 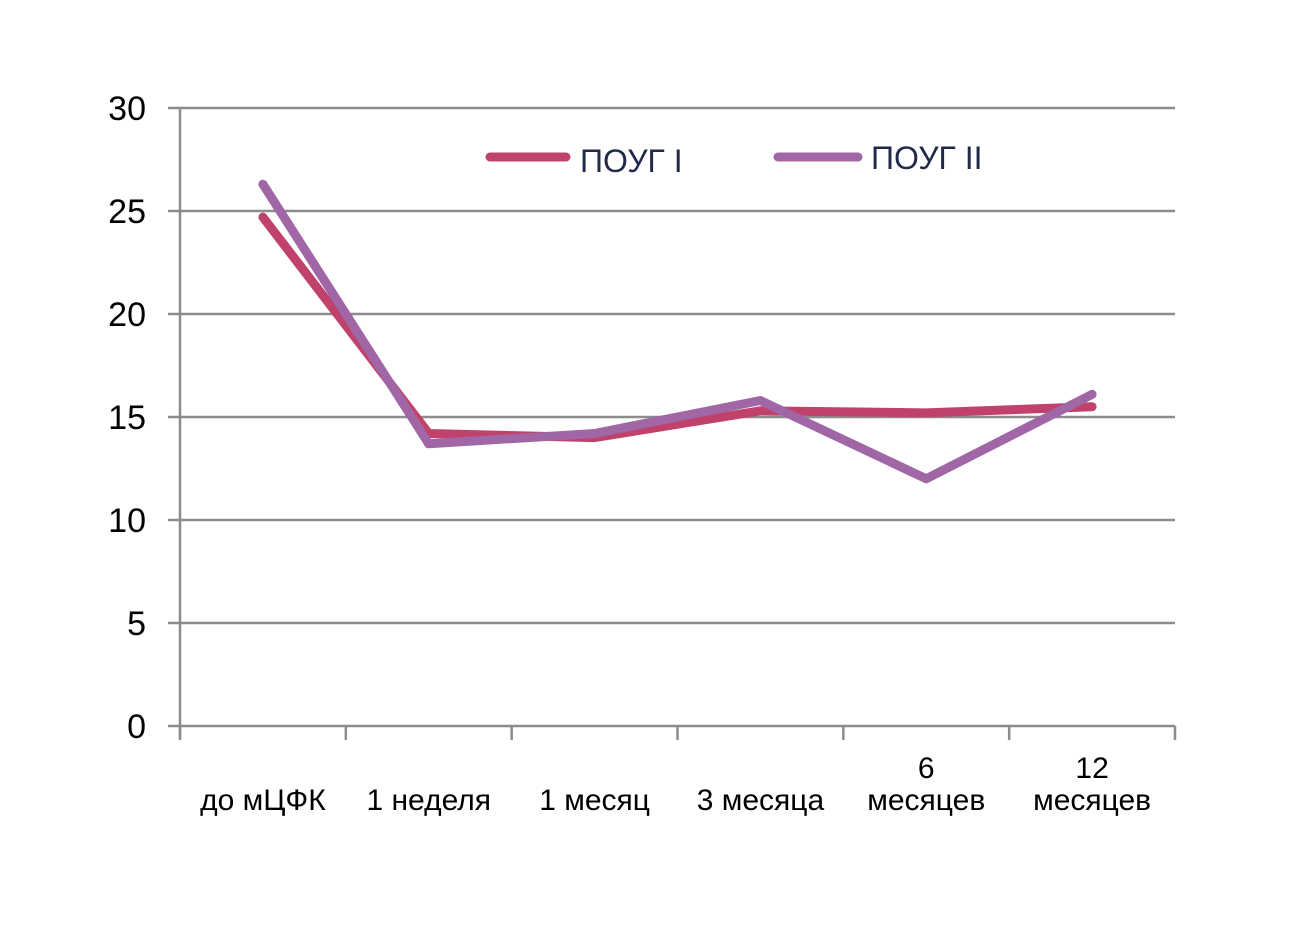 I want to click on legend: ПОУГ I ПОУГ II, so click(x=734, y=159).